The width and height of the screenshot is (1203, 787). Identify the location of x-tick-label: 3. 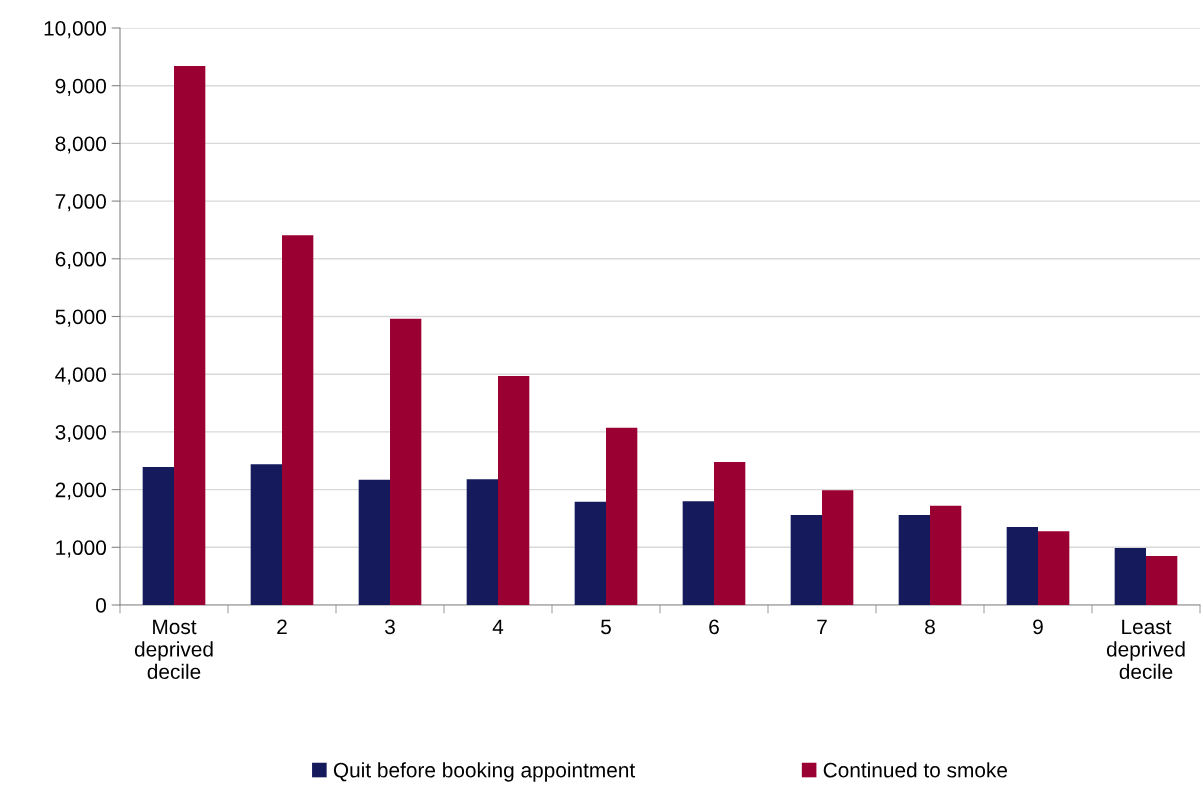
(390, 627).